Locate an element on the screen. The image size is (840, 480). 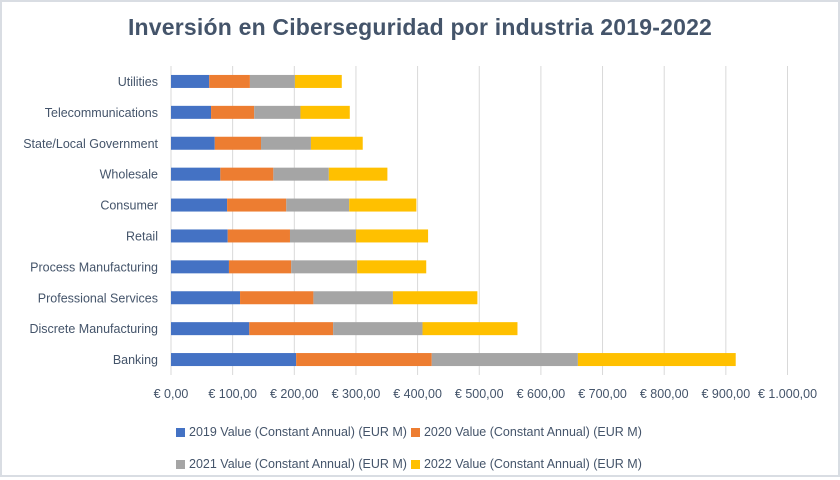
x-tick-label: € 1.000,00 is located at coordinates (787, 394).